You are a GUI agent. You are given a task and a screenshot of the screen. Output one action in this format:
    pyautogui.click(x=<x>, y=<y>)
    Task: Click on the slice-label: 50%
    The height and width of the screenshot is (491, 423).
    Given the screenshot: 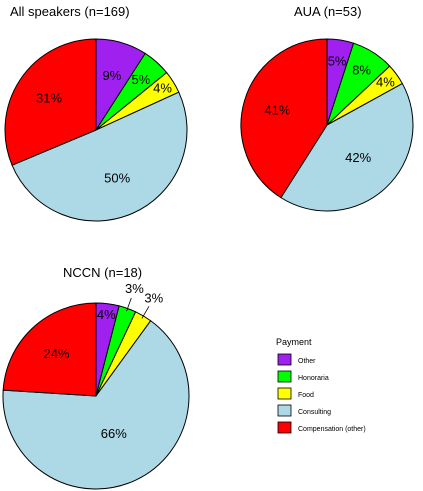 What is the action you would take?
    pyautogui.click(x=117, y=177)
    